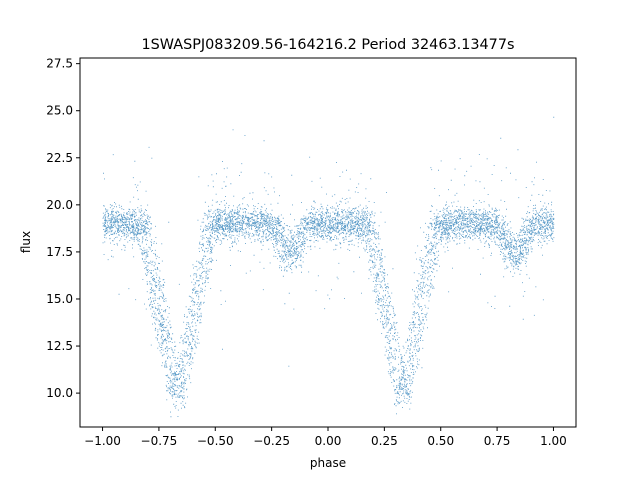  Describe the element at coordinates (102, 441) in the screenshot. I see `x-tick-label: −1.00` at that location.